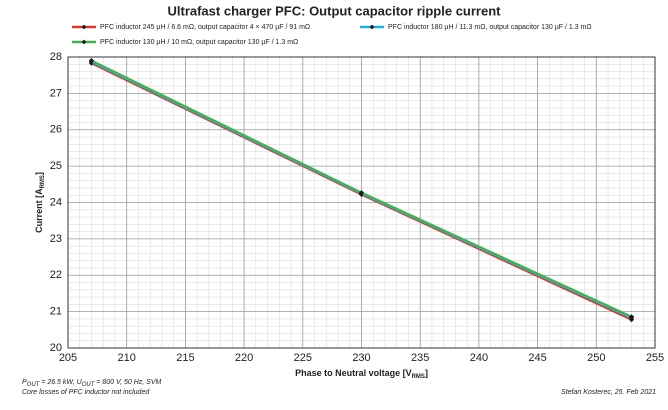 The height and width of the screenshot is (410, 668). I want to click on footnote-part: Core losses of PFC inductor not included, so click(86, 392).